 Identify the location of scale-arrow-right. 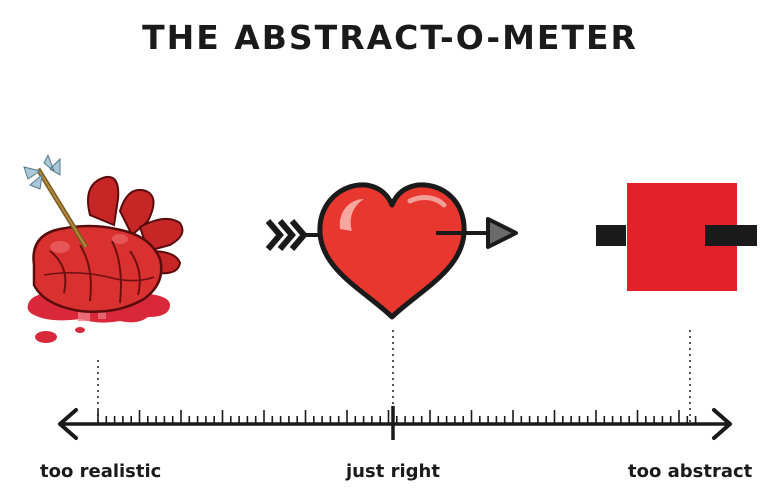
(722, 424).